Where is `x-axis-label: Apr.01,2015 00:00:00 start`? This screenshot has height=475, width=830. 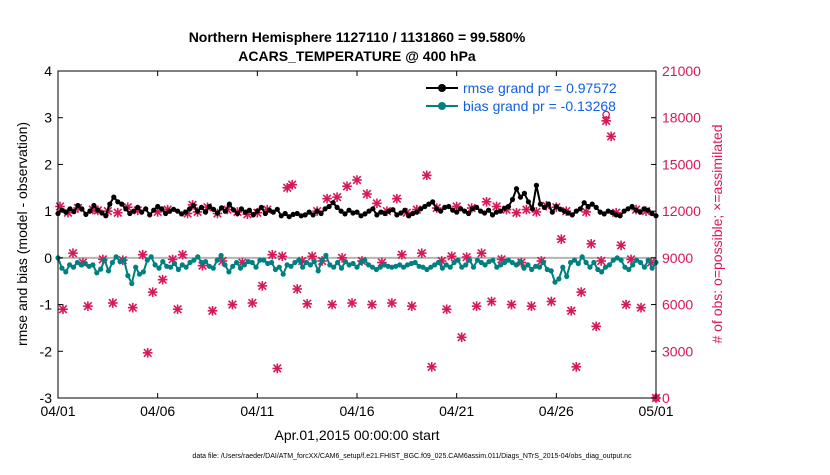
x-axis-label: Apr.01,2015 00:00:00 start is located at coordinates (356, 435).